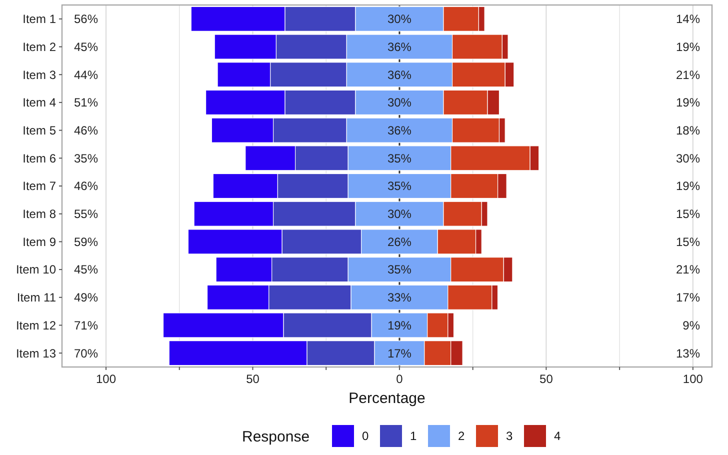 The image size is (728, 455). I want to click on annotation: 71%, so click(86, 325).